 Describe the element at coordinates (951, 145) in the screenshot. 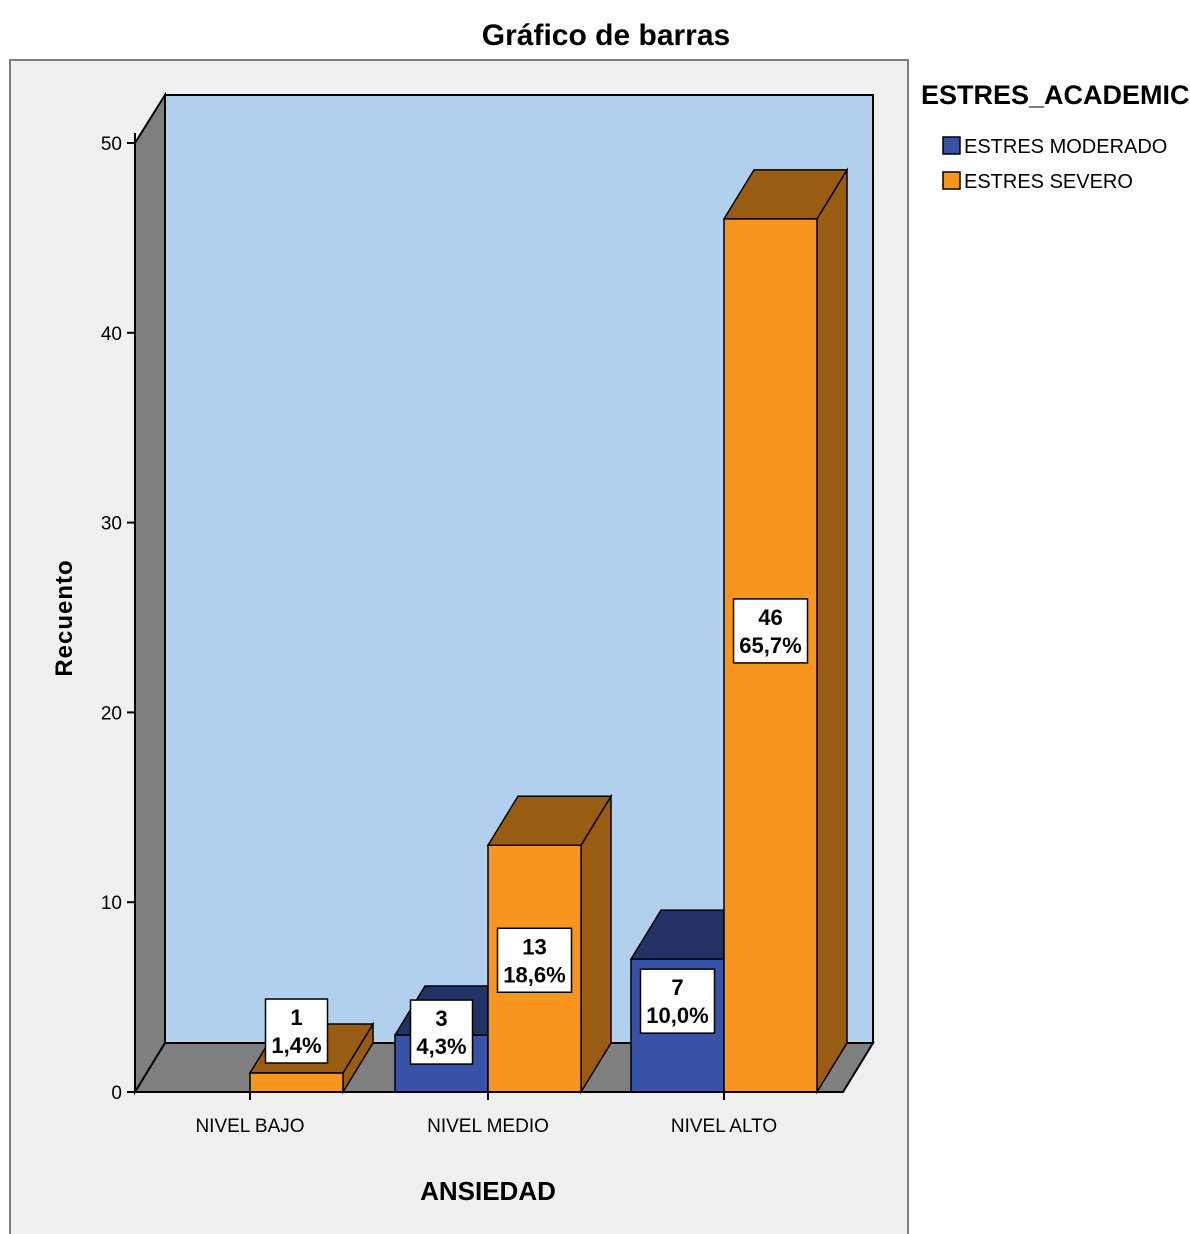

I see `legend-swatch-estres-moderado` at that location.